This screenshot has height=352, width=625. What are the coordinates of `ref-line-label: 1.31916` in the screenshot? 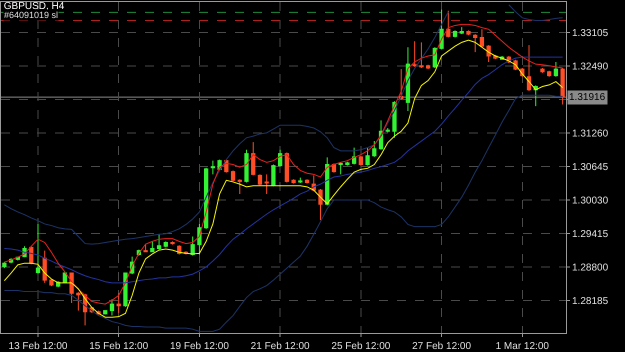 It's located at (587, 97).